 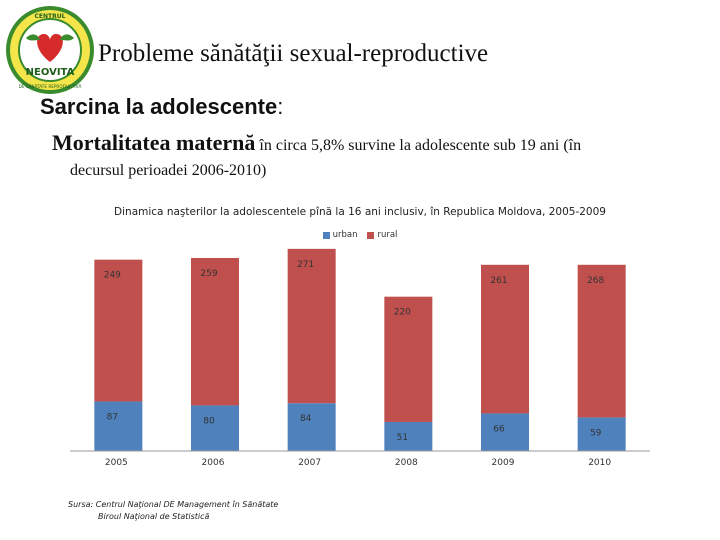 I want to click on mortality-heading: Mortalitatea maternă, so click(x=154, y=142).